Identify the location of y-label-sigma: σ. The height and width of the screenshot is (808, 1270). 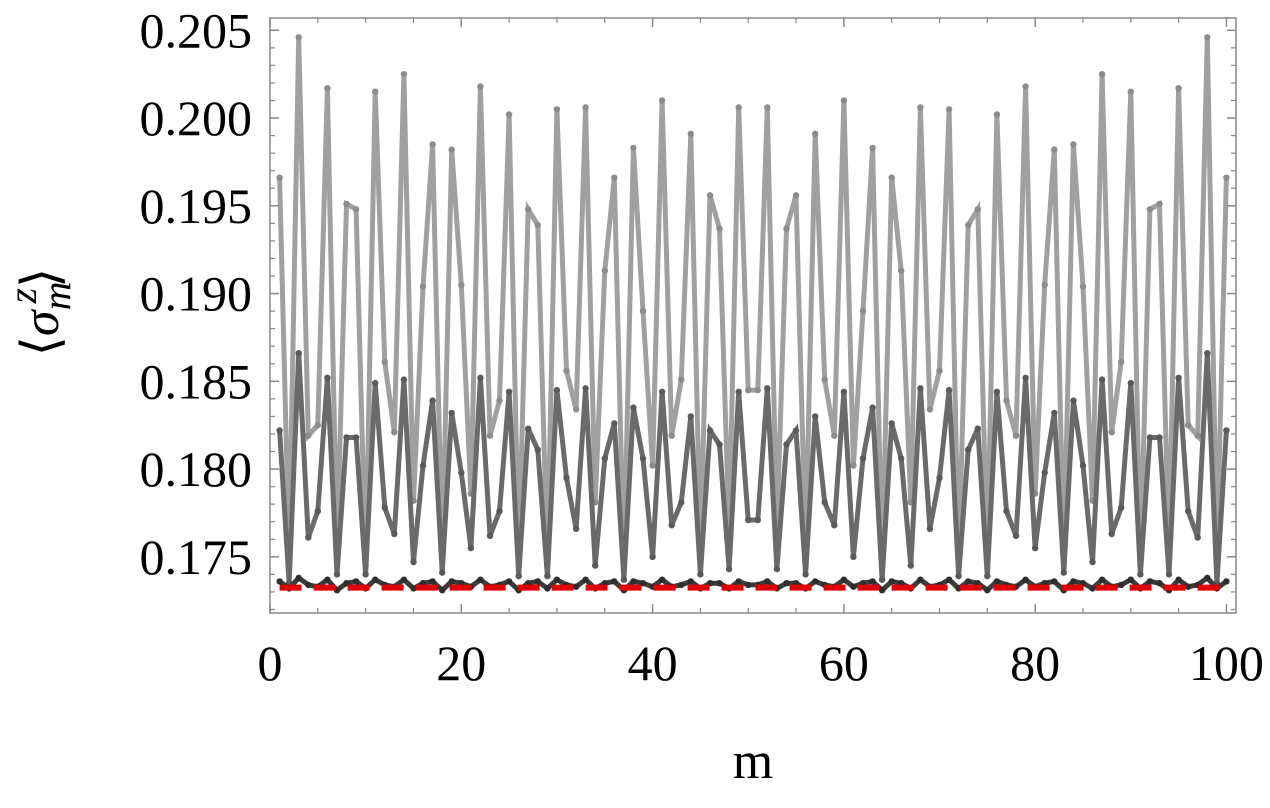
(41, 322).